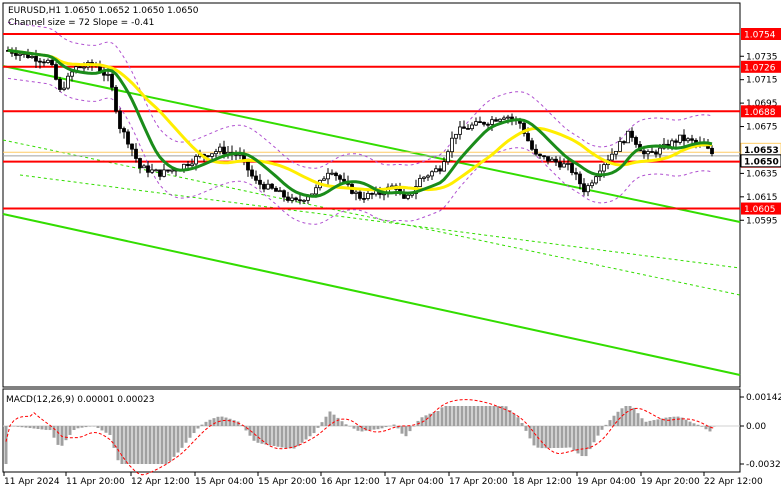 The width and height of the screenshot is (781, 493). What do you see at coordinates (95, 482) in the screenshot?
I see `time-tick-label: 11 Apr 20:00` at bounding box center [95, 482].